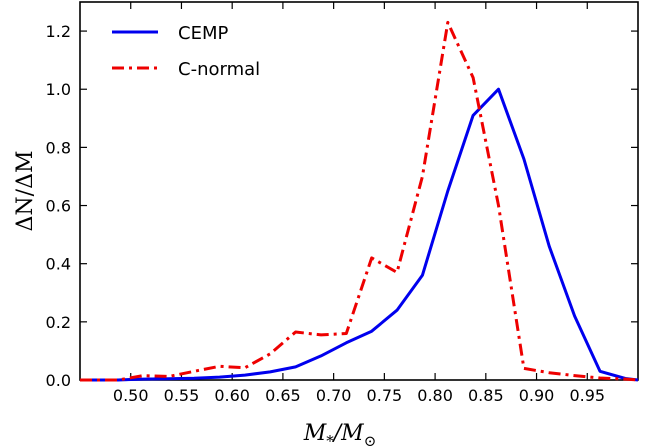 The image size is (665, 448). Describe the element at coordinates (334, 395) in the screenshot. I see `x-tick-label: 0.70` at that location.